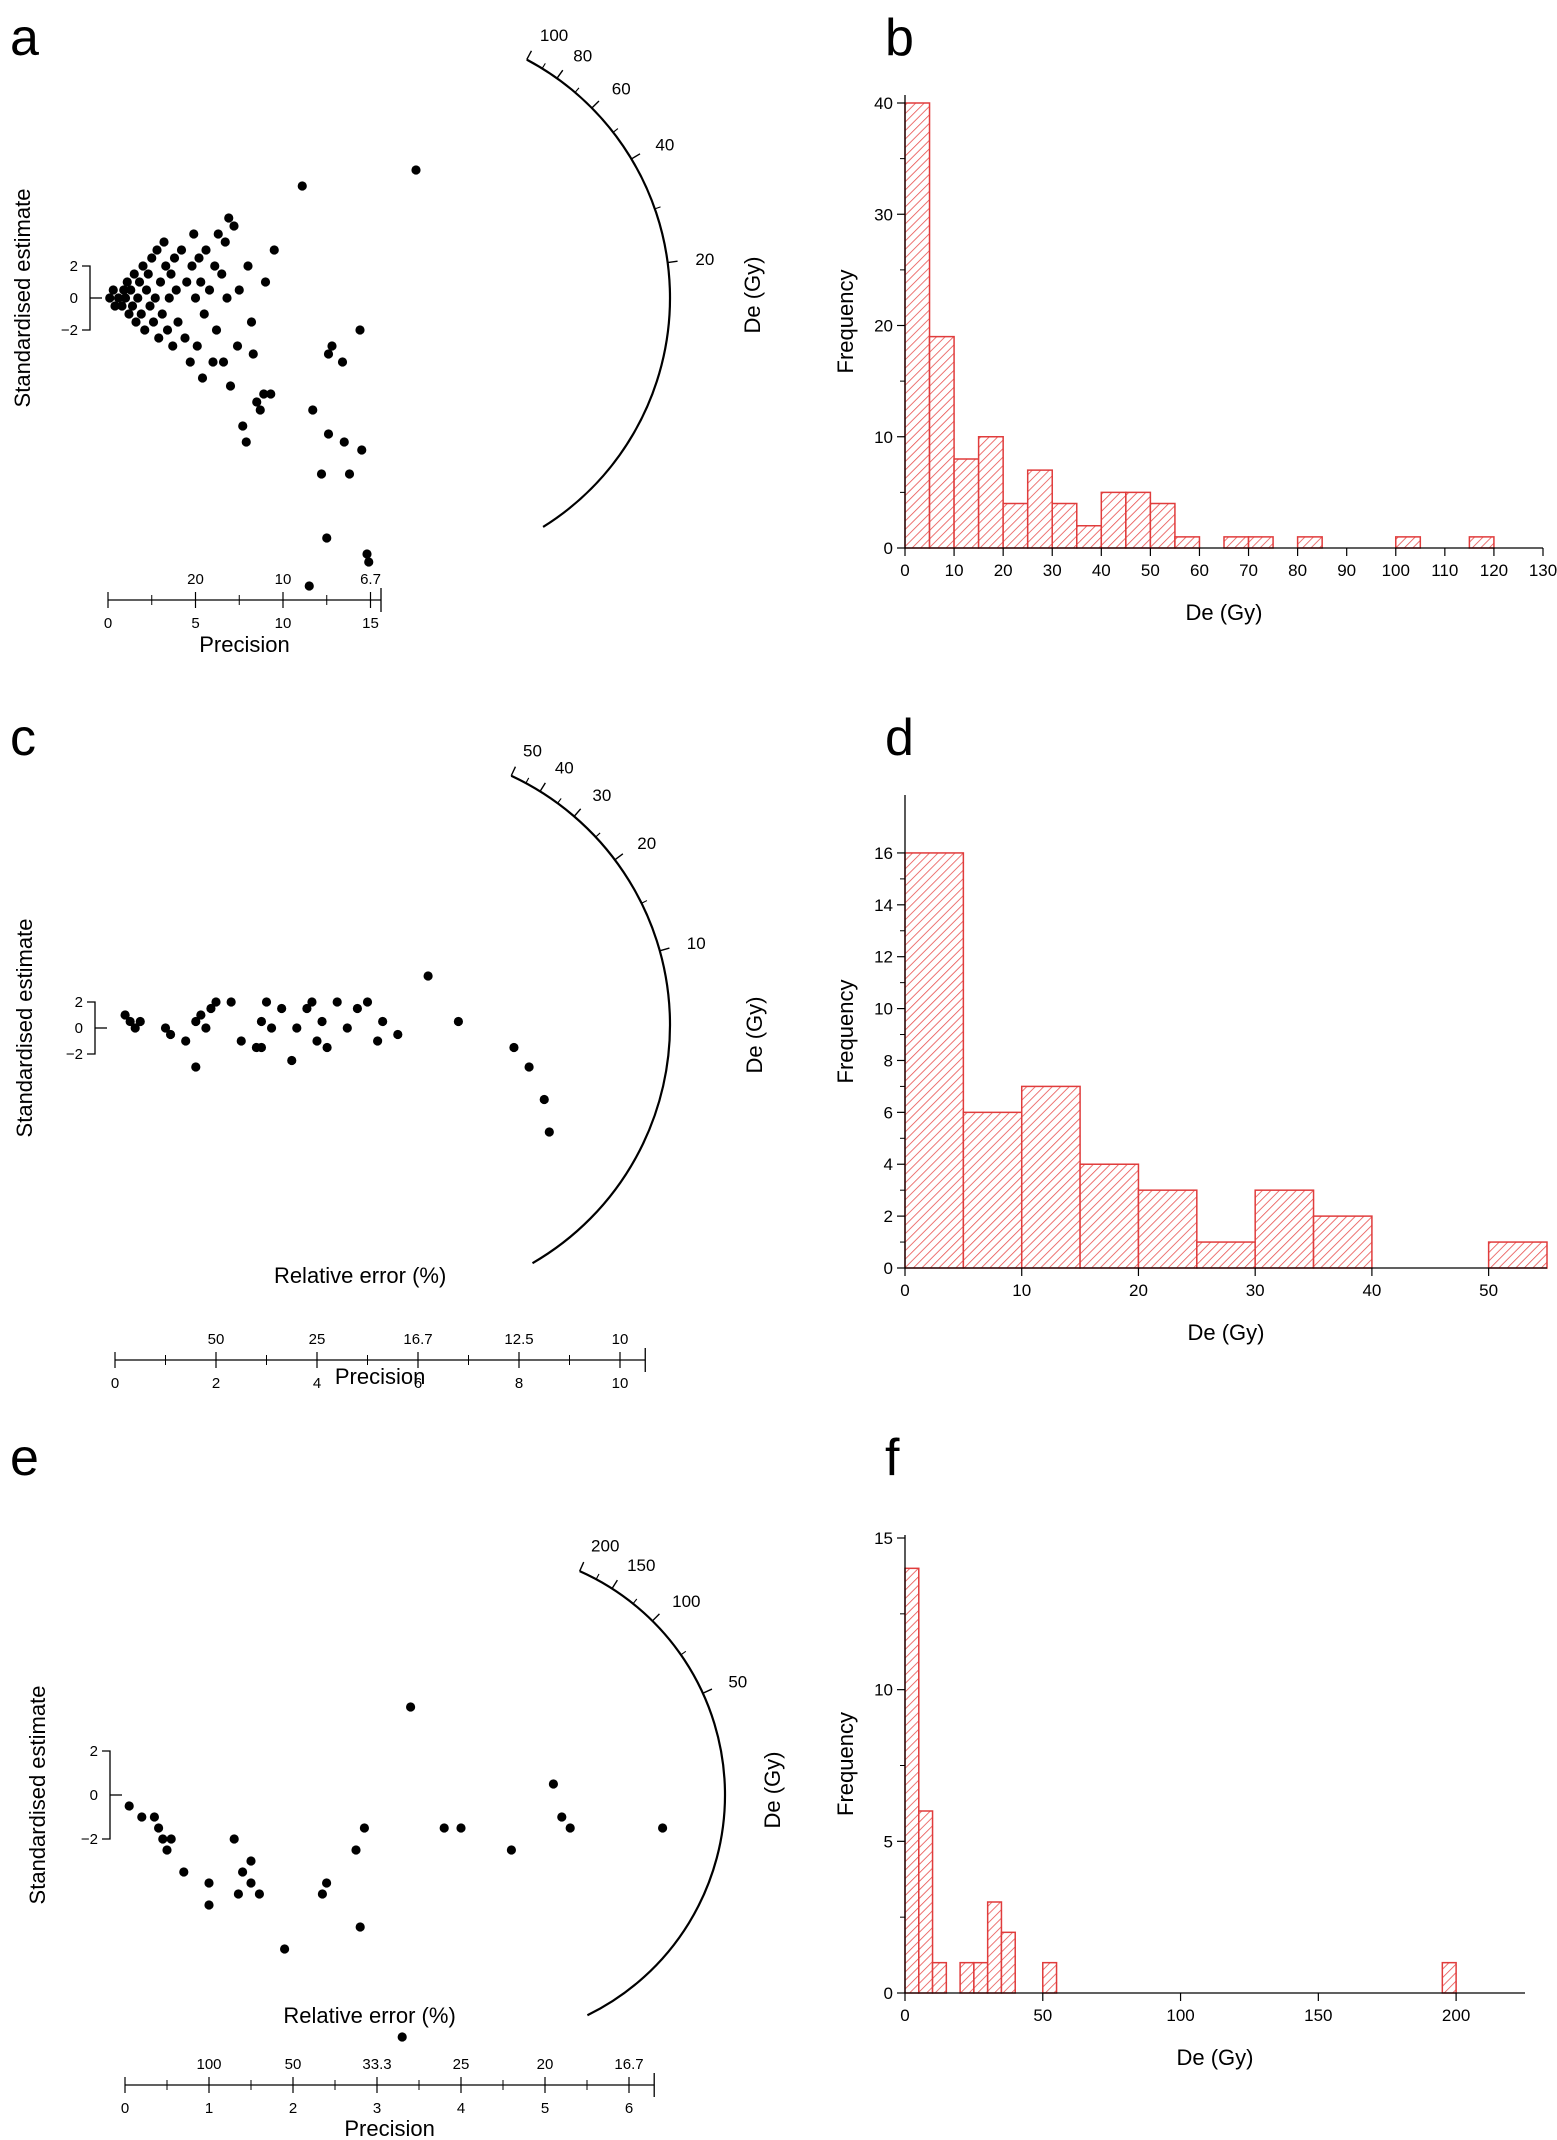 This screenshot has width=1557, height=2140. Describe the element at coordinates (888, 1060) in the screenshot. I see `y-tick-label: 8` at that location.